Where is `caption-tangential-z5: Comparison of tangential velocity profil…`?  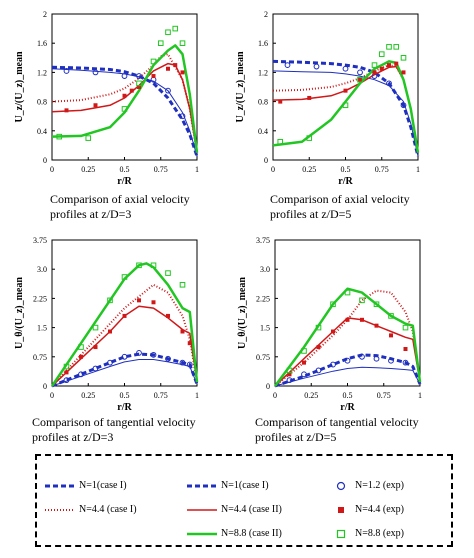
caption-tangential-z5: Comparison of tangential velocity profil… is located at coordinates (337, 429).